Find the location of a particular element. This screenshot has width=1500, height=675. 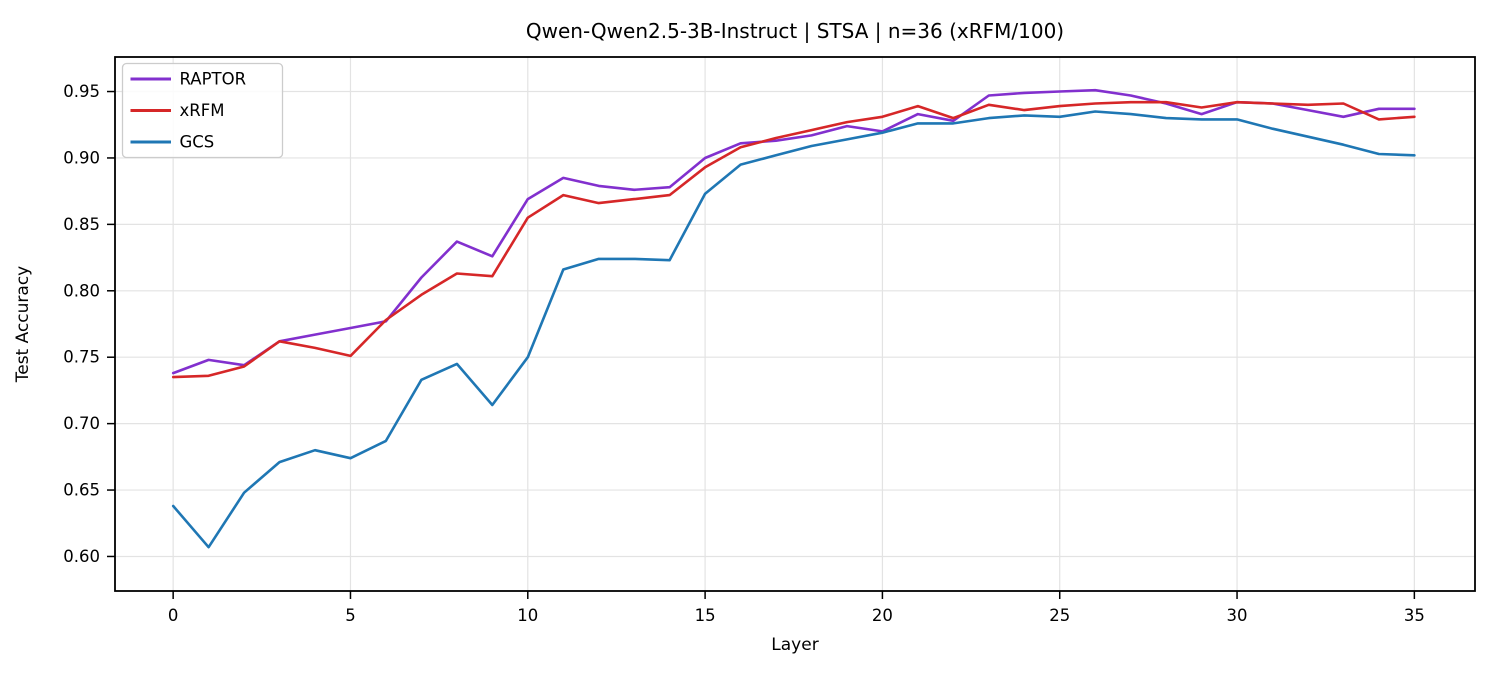

legend: RAPTOR xRFM GCS is located at coordinates (202, 110).